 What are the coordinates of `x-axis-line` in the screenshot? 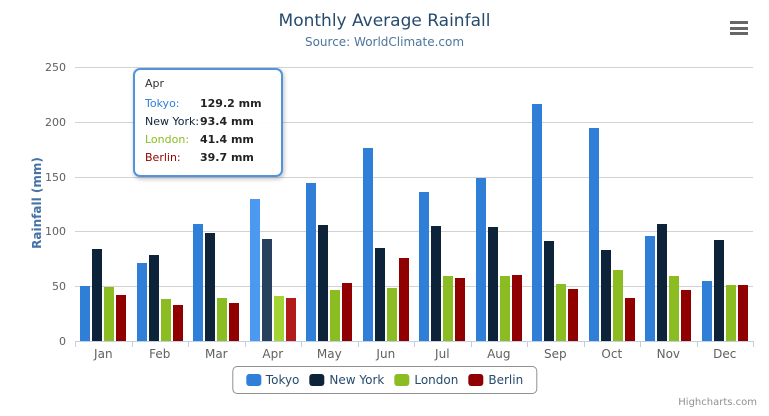 It's located at (414, 341).